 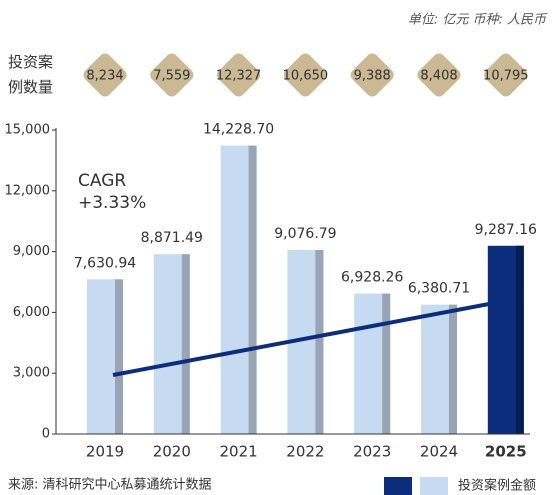 I want to click on value-label: 9,287.16, so click(x=506, y=230).